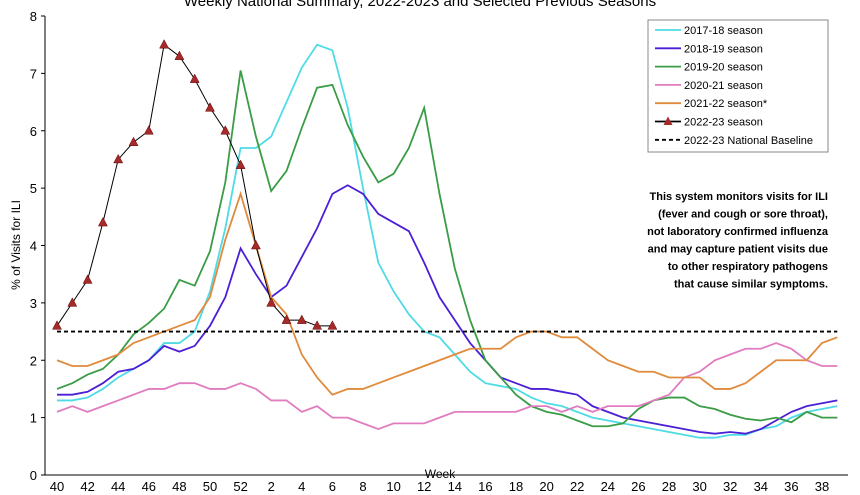  I want to click on x-tick-label: 20, so click(546, 486).